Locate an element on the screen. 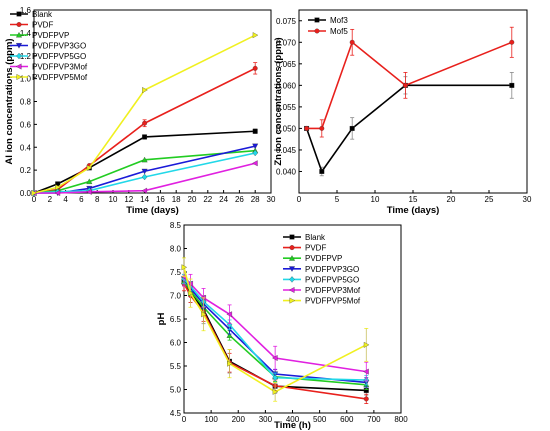  y-tick-label: 0.045 is located at coordinates (286, 150).